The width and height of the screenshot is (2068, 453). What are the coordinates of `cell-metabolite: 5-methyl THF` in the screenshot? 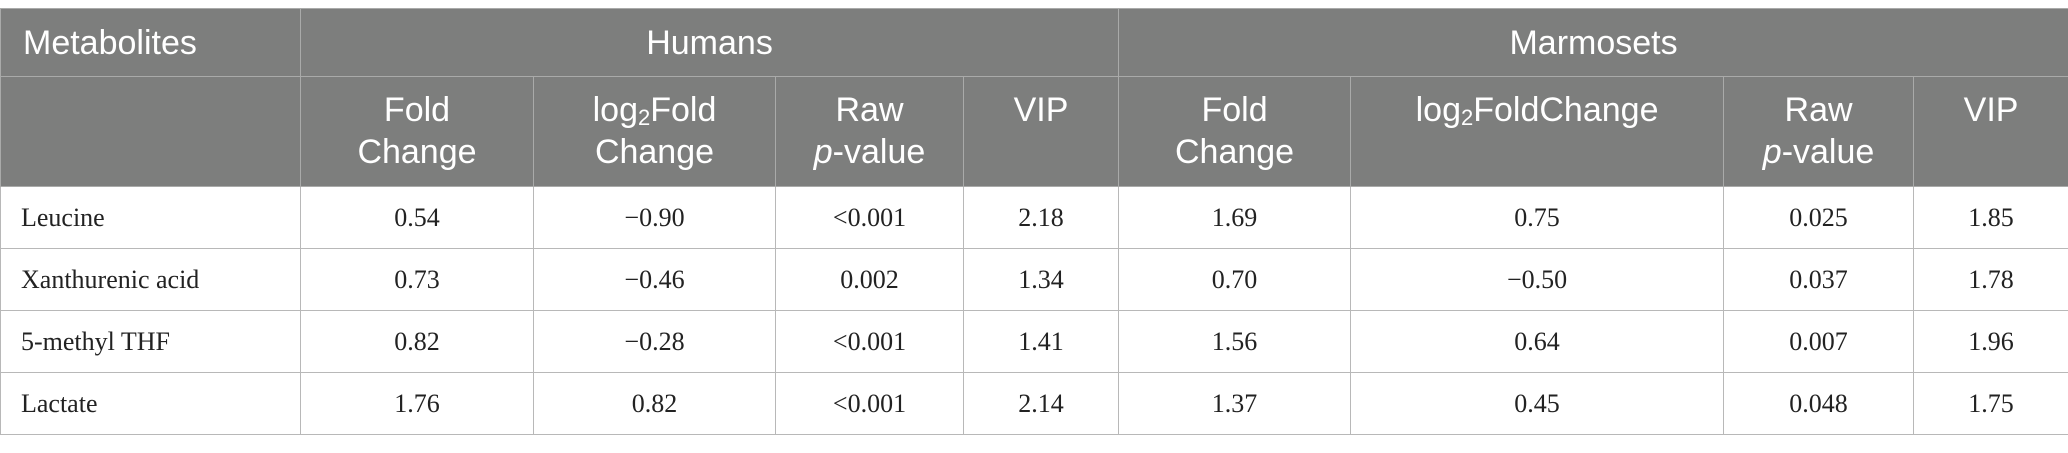 It's located at (150, 341).